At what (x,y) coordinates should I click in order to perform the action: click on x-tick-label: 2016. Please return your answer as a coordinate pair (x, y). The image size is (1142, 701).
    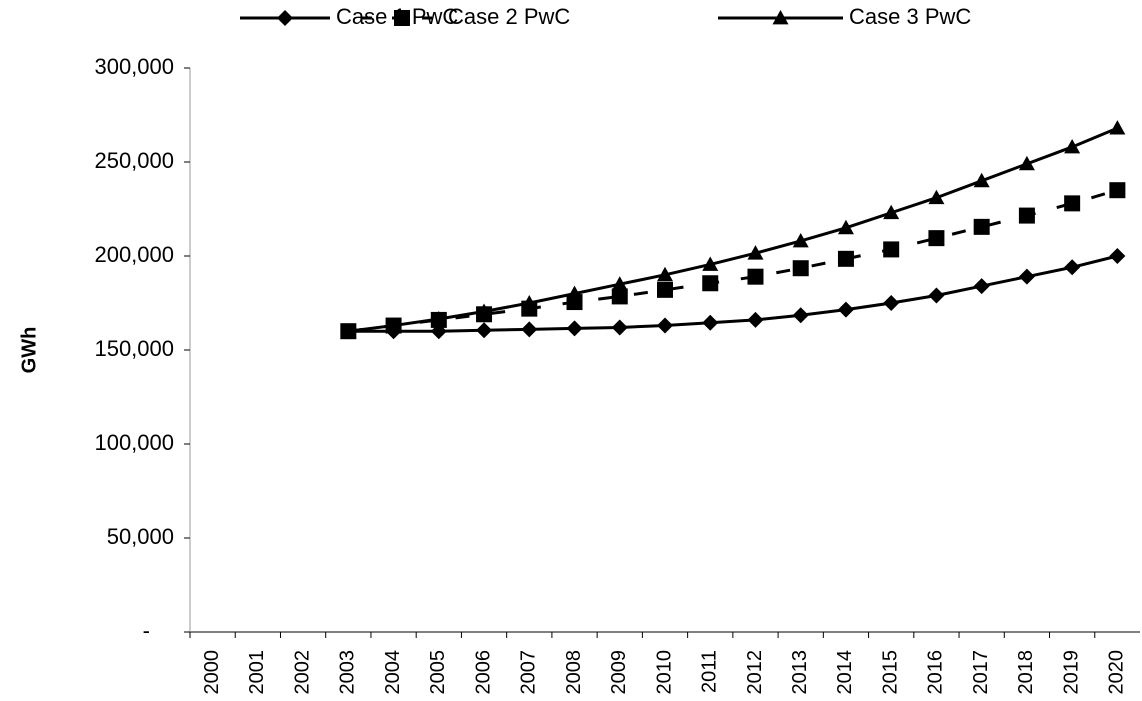
    Looking at the image, I should click on (936, 672).